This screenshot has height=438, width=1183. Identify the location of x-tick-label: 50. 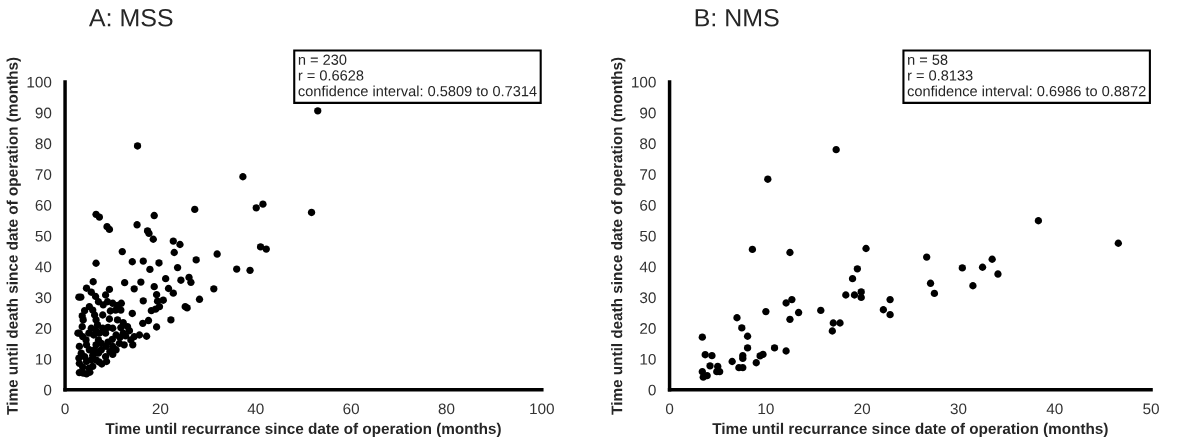
(1151, 409).